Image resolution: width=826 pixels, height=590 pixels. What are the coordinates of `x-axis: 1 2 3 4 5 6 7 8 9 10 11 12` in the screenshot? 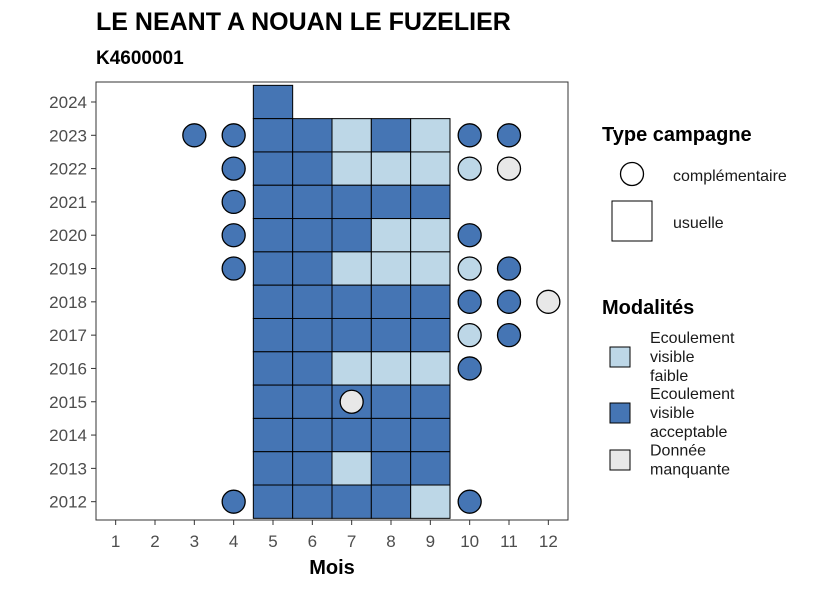 It's located at (334, 535).